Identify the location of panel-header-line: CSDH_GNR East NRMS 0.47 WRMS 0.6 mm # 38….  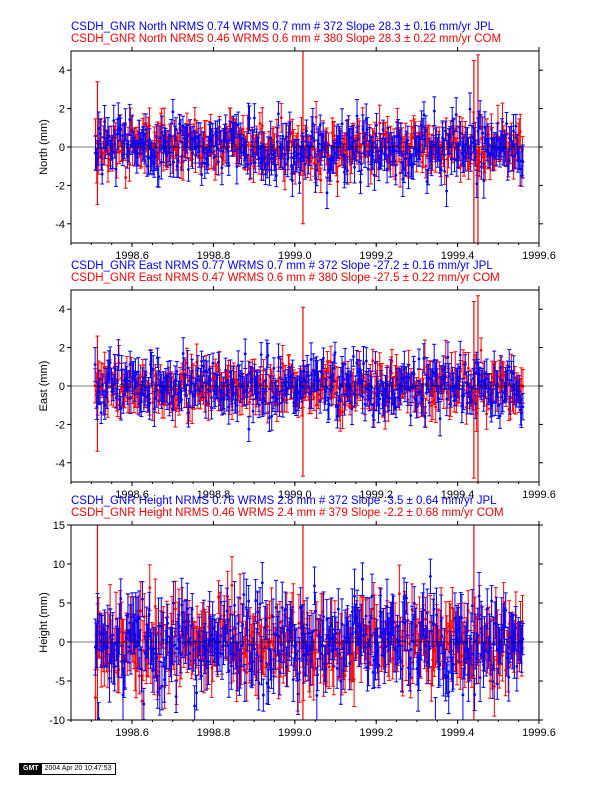
(285, 278).